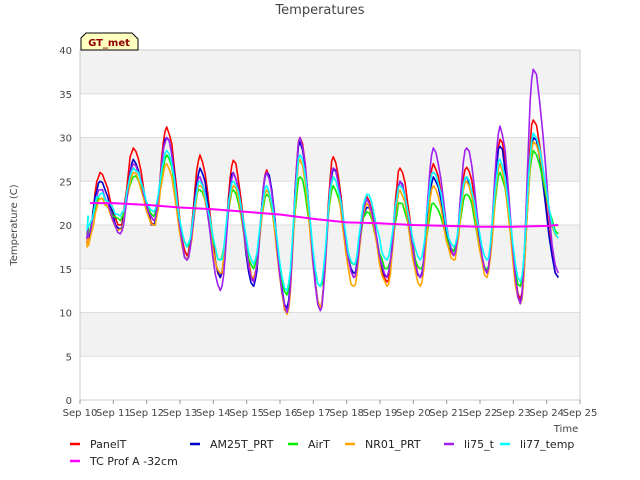 The height and width of the screenshot is (480, 640). Describe the element at coordinates (380, 413) in the screenshot. I see `x-tick-label: Sep 19` at that location.